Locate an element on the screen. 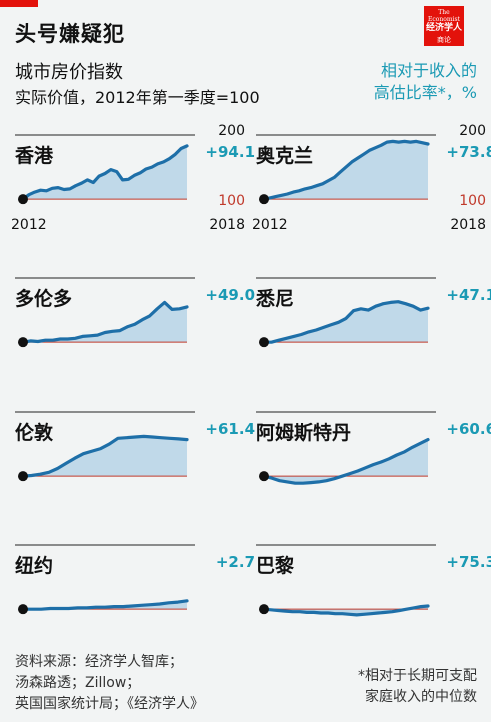  logo-line3: 商论 is located at coordinates (444, 40).